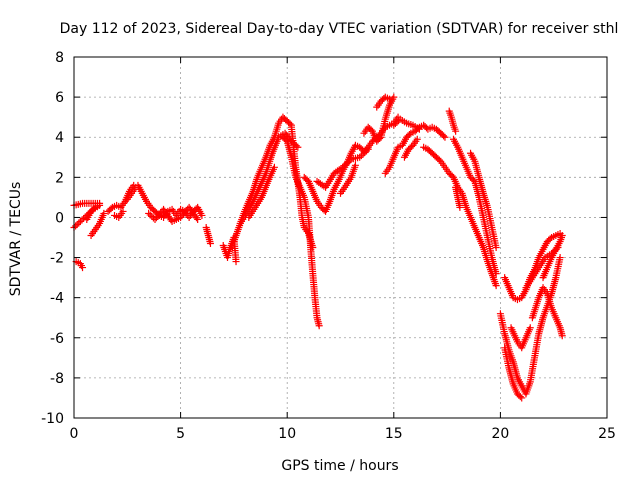  I want to click on y-tick-label: -4, so click(57, 299).